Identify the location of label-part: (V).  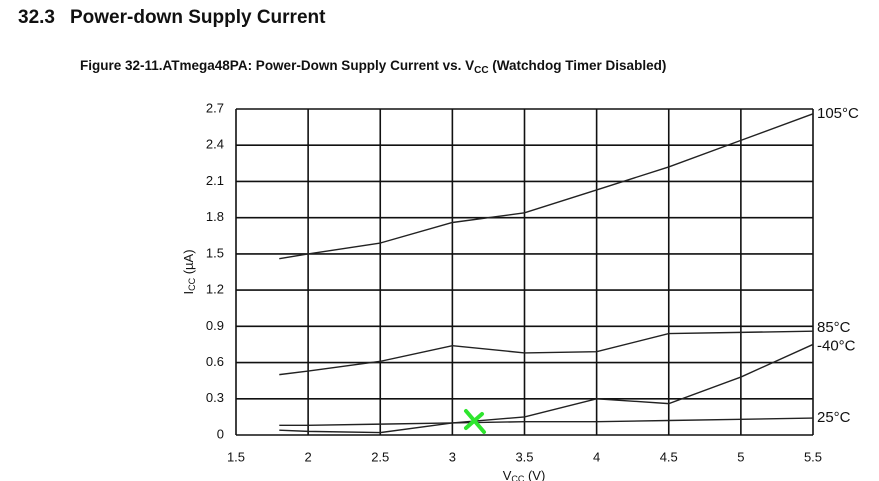
(534, 474).